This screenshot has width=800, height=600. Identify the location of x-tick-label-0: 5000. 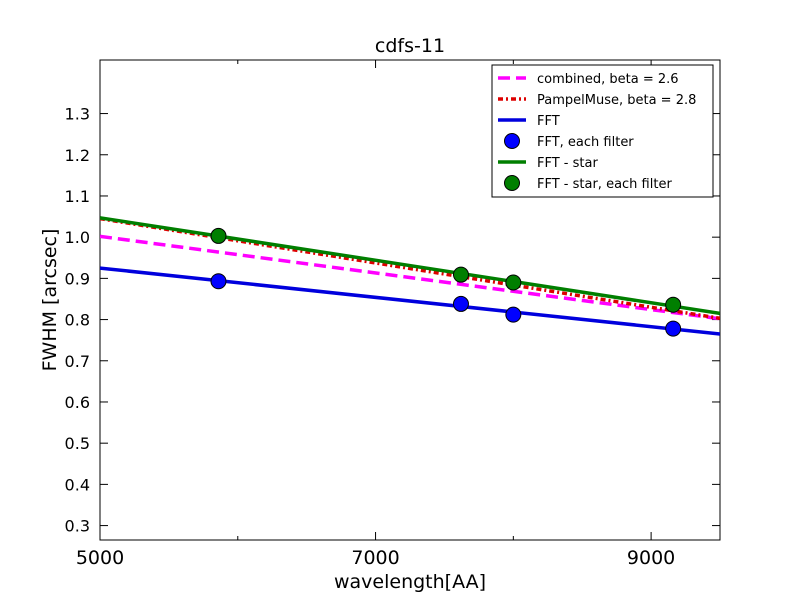
(100, 558).